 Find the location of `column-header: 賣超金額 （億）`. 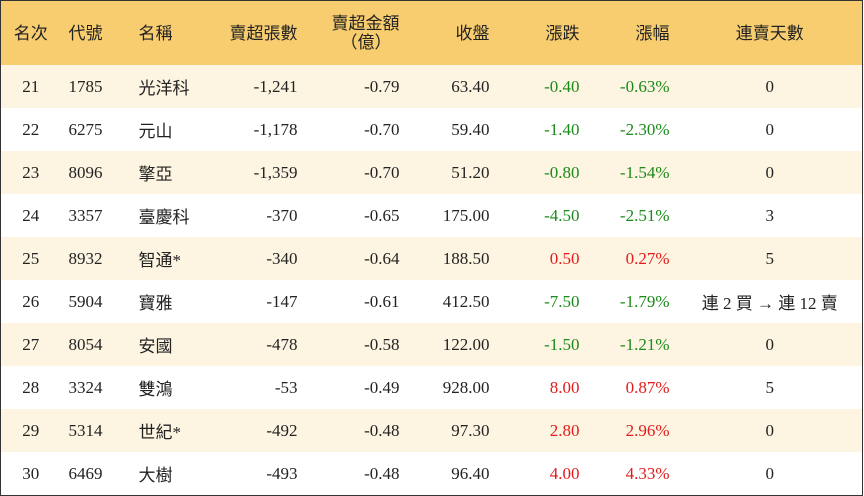

column-header: 賣超金額 （億） is located at coordinates (356, 32).